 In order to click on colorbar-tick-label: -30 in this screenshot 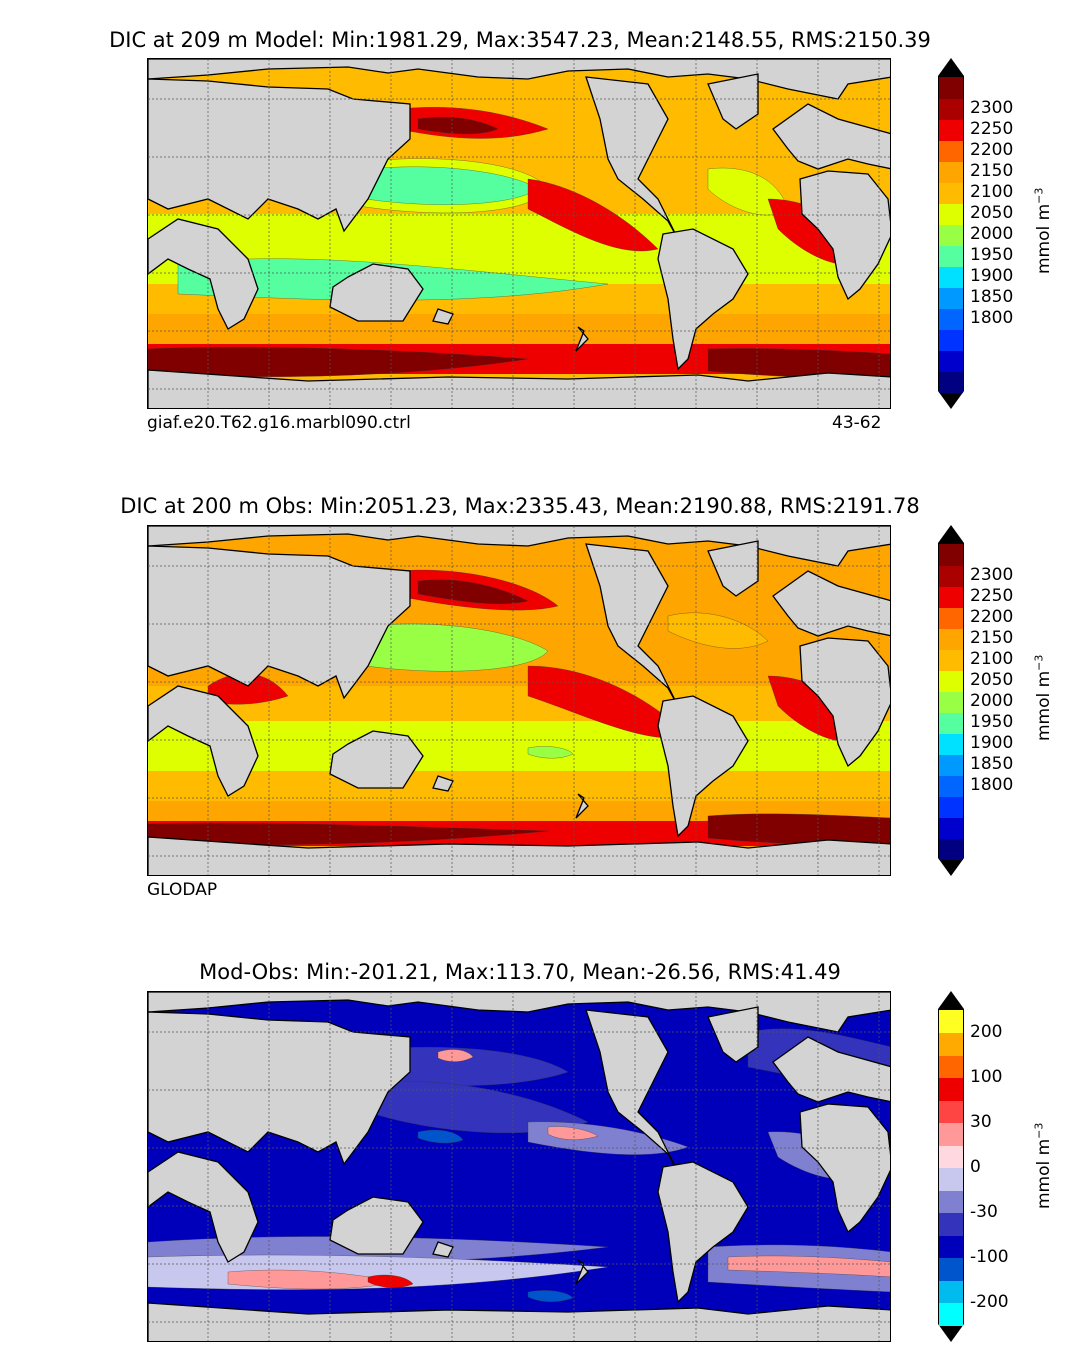, I will do `click(984, 1211)`.